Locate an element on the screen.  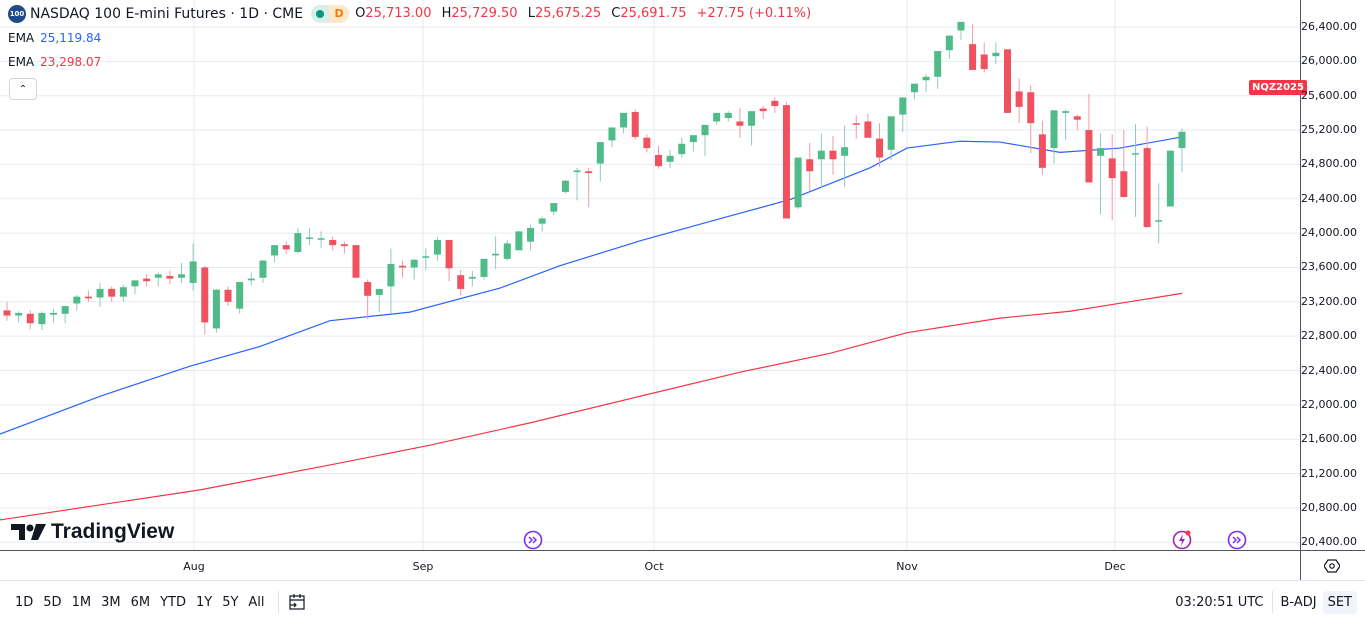
change-value: +27.75 (+0.11%) is located at coordinates (754, 13).